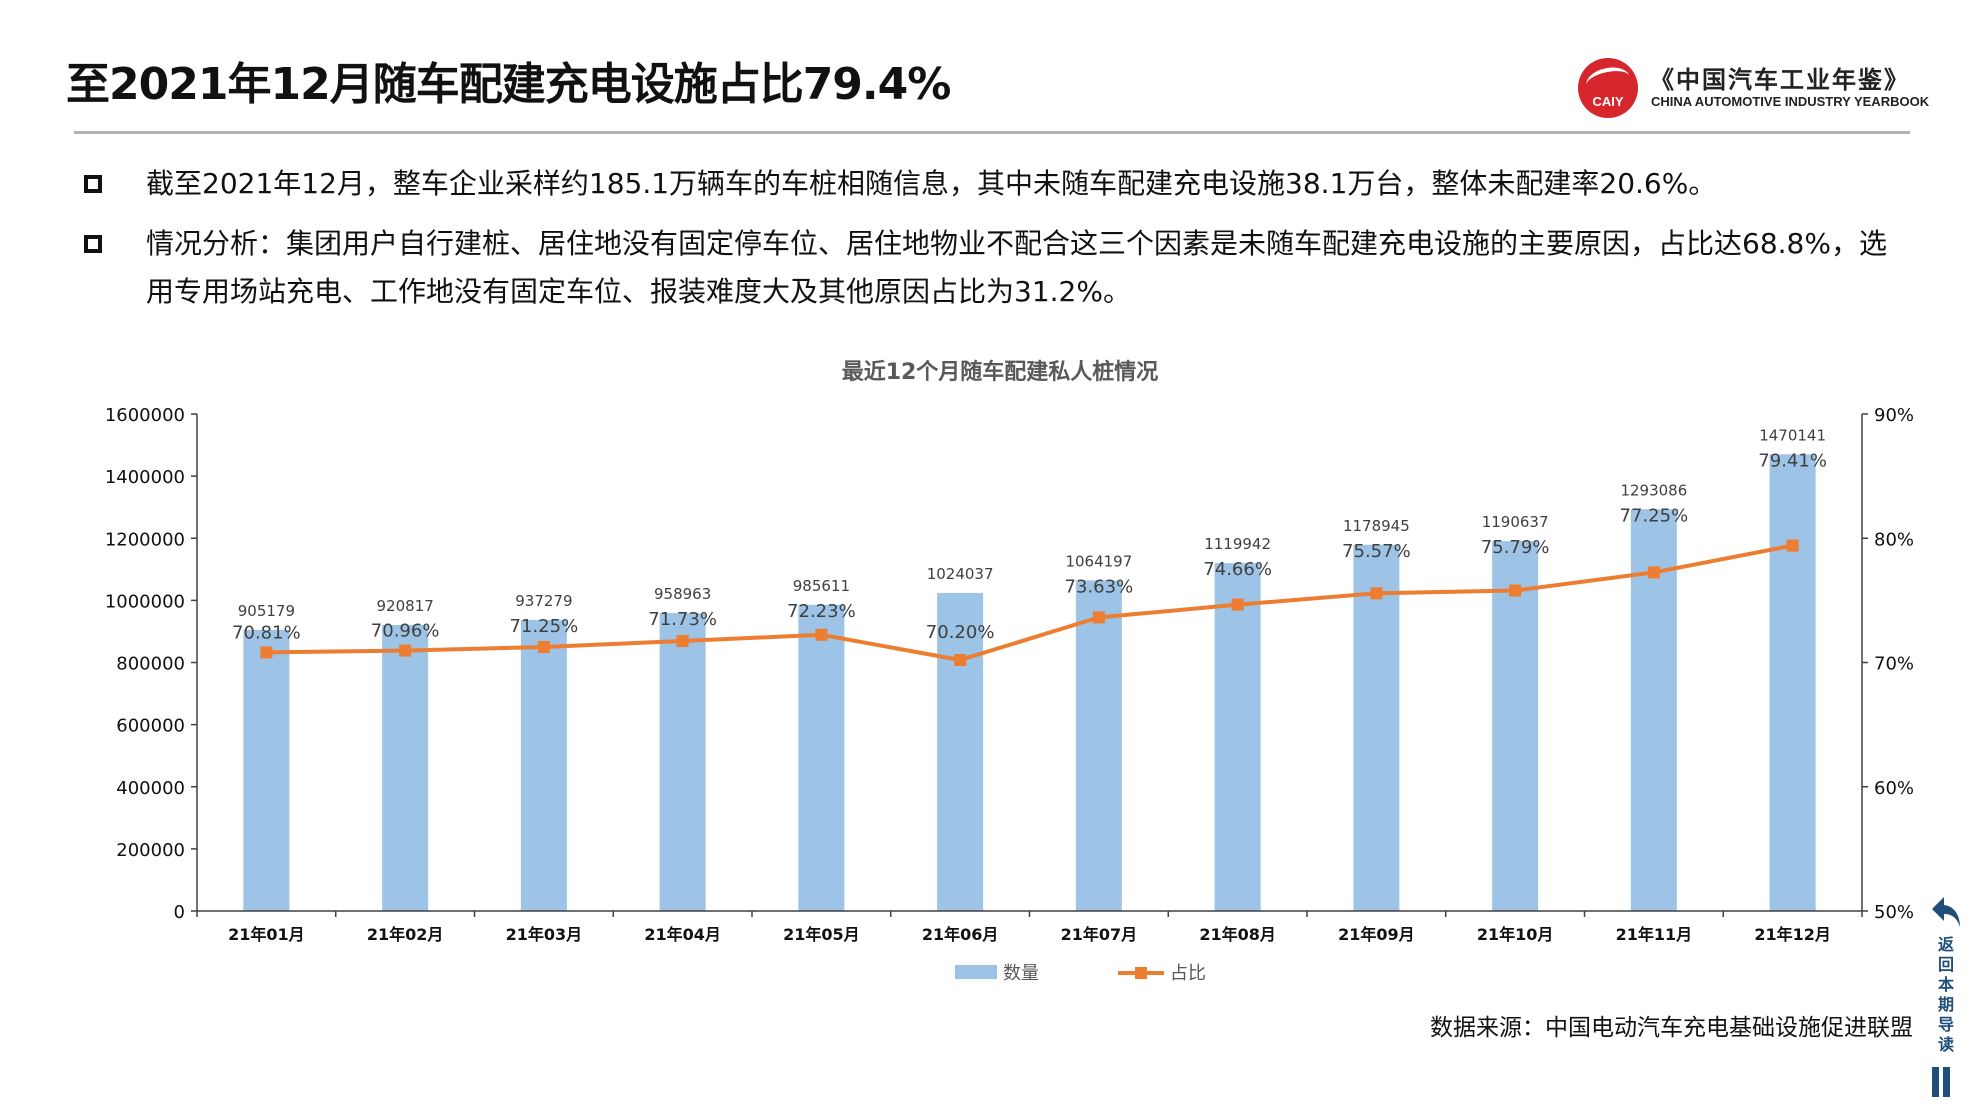 The height and width of the screenshot is (1110, 1973). I want to click on back-to-contents-button: 返回本期导读, so click(1946, 1000).